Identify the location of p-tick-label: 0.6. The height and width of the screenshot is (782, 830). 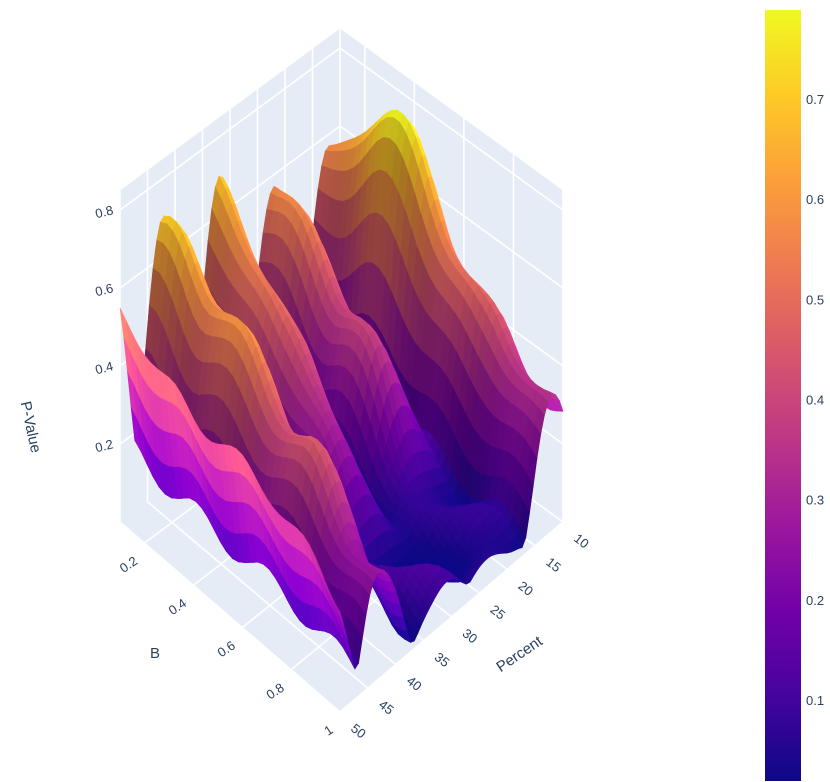
(104, 289).